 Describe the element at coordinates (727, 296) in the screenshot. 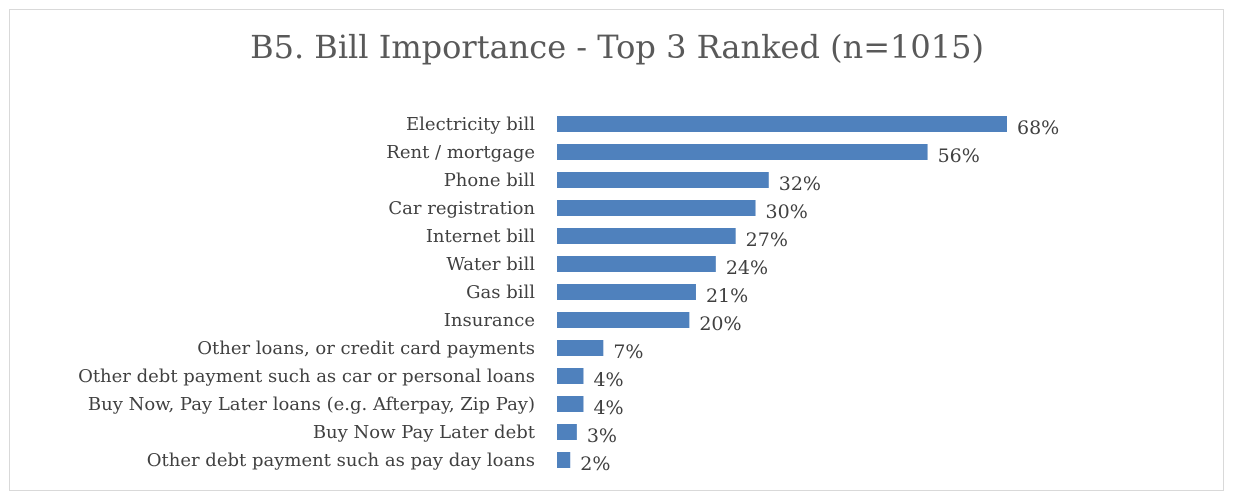

I see `value-label: 21%` at that location.